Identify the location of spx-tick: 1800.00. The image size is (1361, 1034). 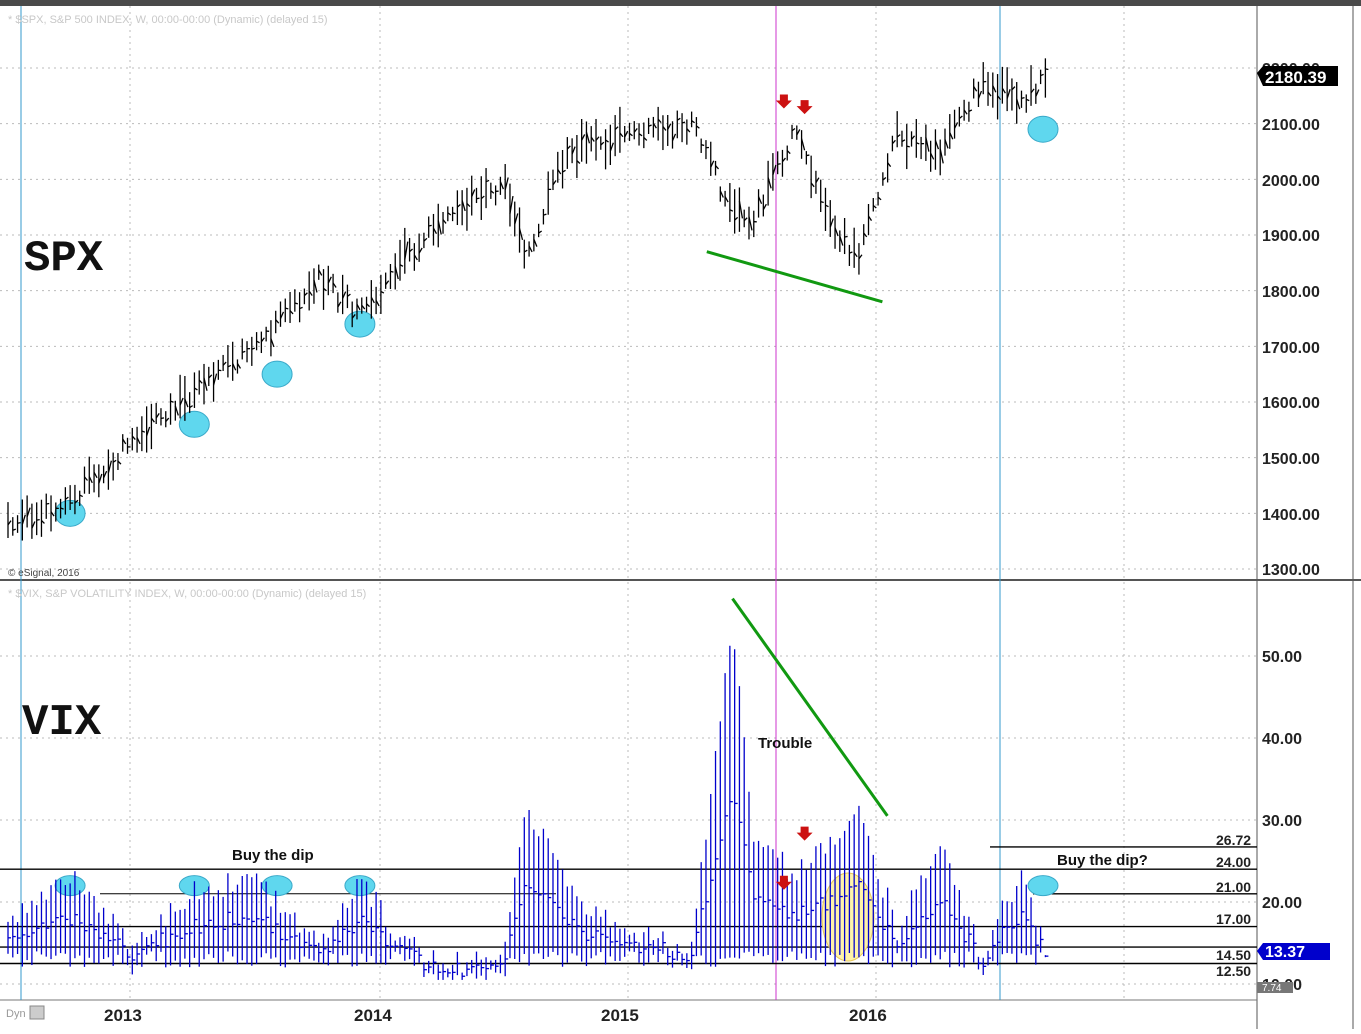
(1291, 292).